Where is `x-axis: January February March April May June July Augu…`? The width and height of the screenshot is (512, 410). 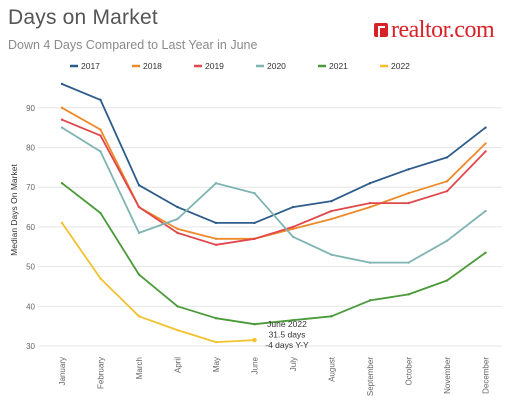
x-axis: January February March April May June July Augu… is located at coordinates (274, 376).